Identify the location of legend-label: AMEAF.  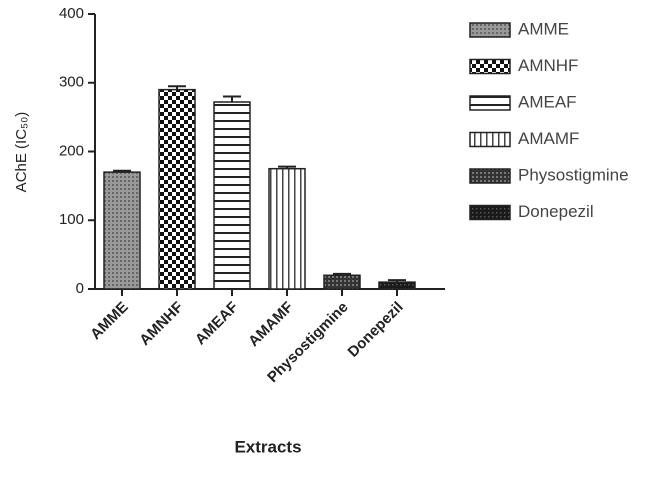
(547, 101).